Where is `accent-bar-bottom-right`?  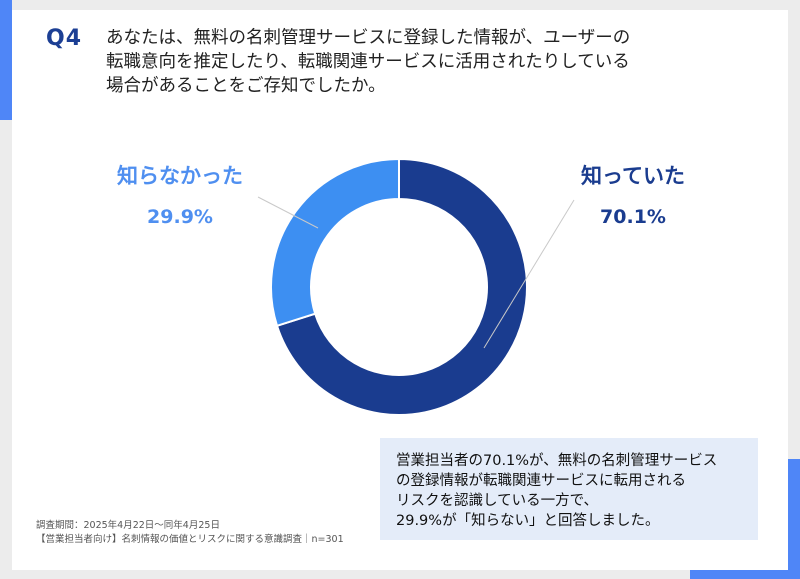 accent-bar-bottom-right is located at coordinates (794, 519).